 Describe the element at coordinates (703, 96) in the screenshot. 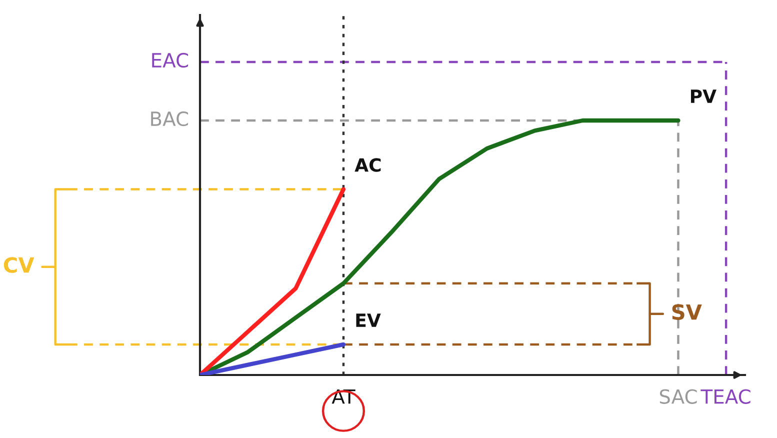

I see `series-label: PV` at that location.